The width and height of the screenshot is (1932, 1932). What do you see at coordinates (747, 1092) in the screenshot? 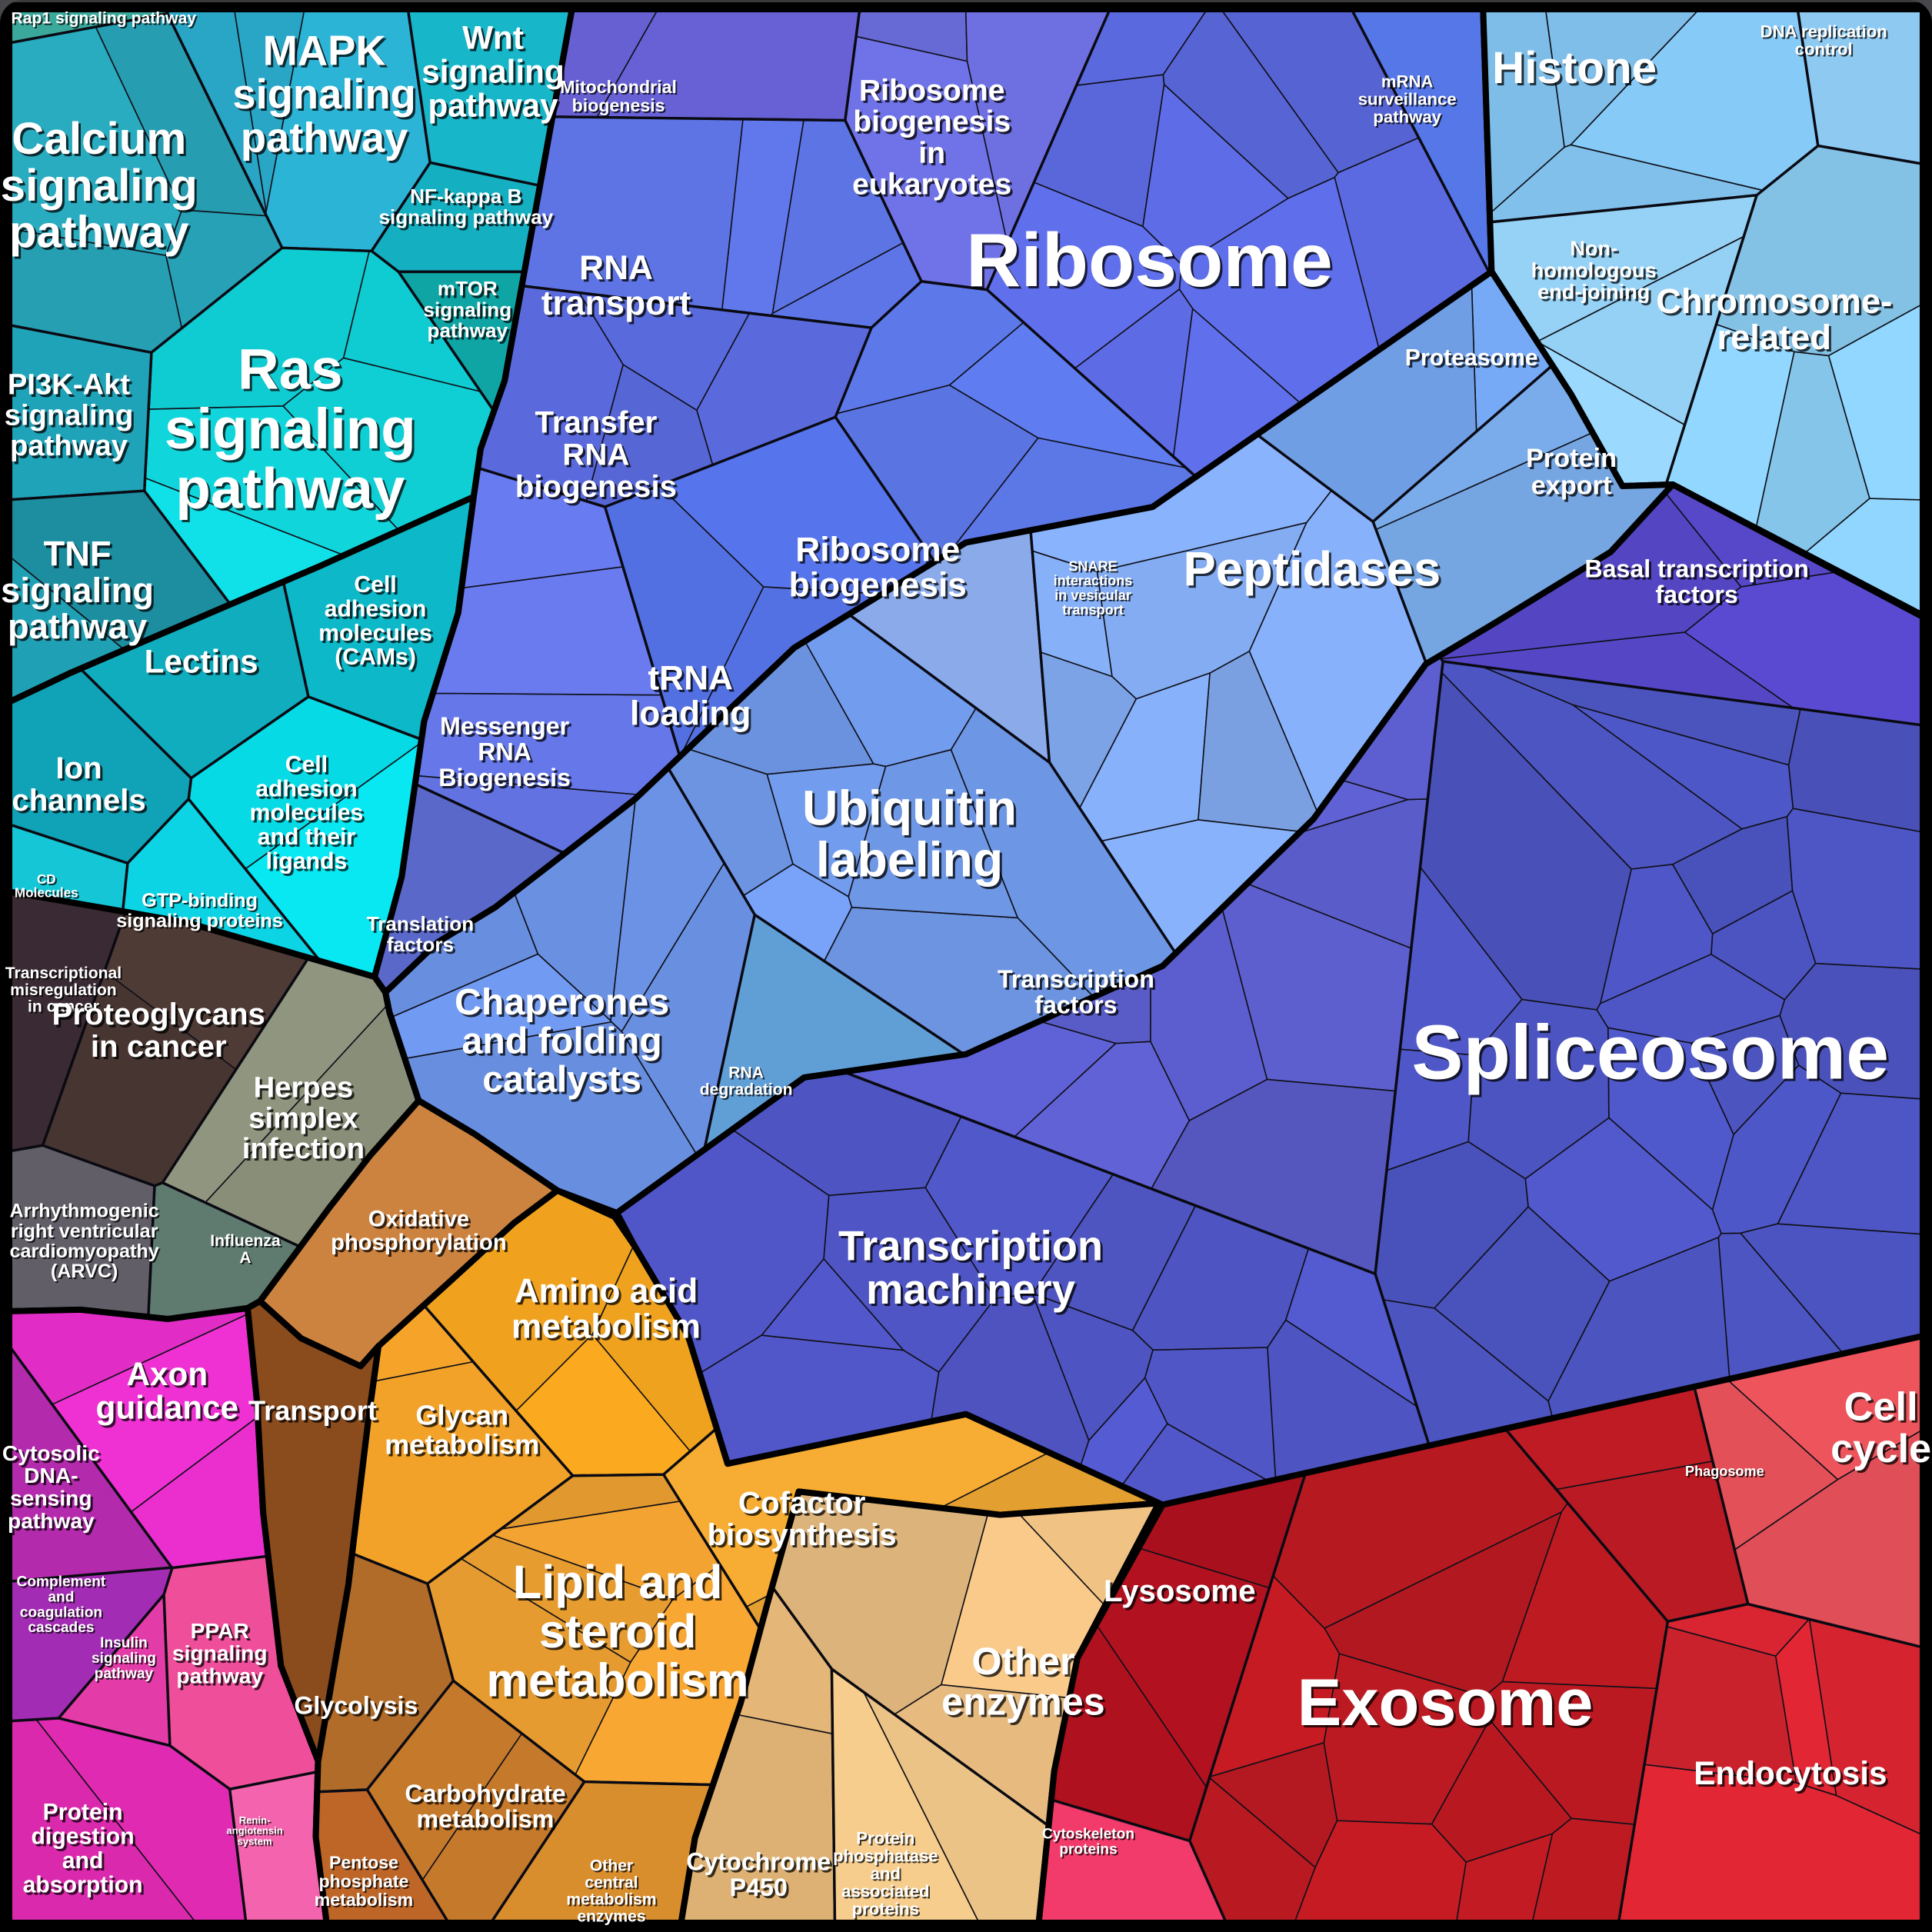
I see `svg-text: degradation` at bounding box center [747, 1092].